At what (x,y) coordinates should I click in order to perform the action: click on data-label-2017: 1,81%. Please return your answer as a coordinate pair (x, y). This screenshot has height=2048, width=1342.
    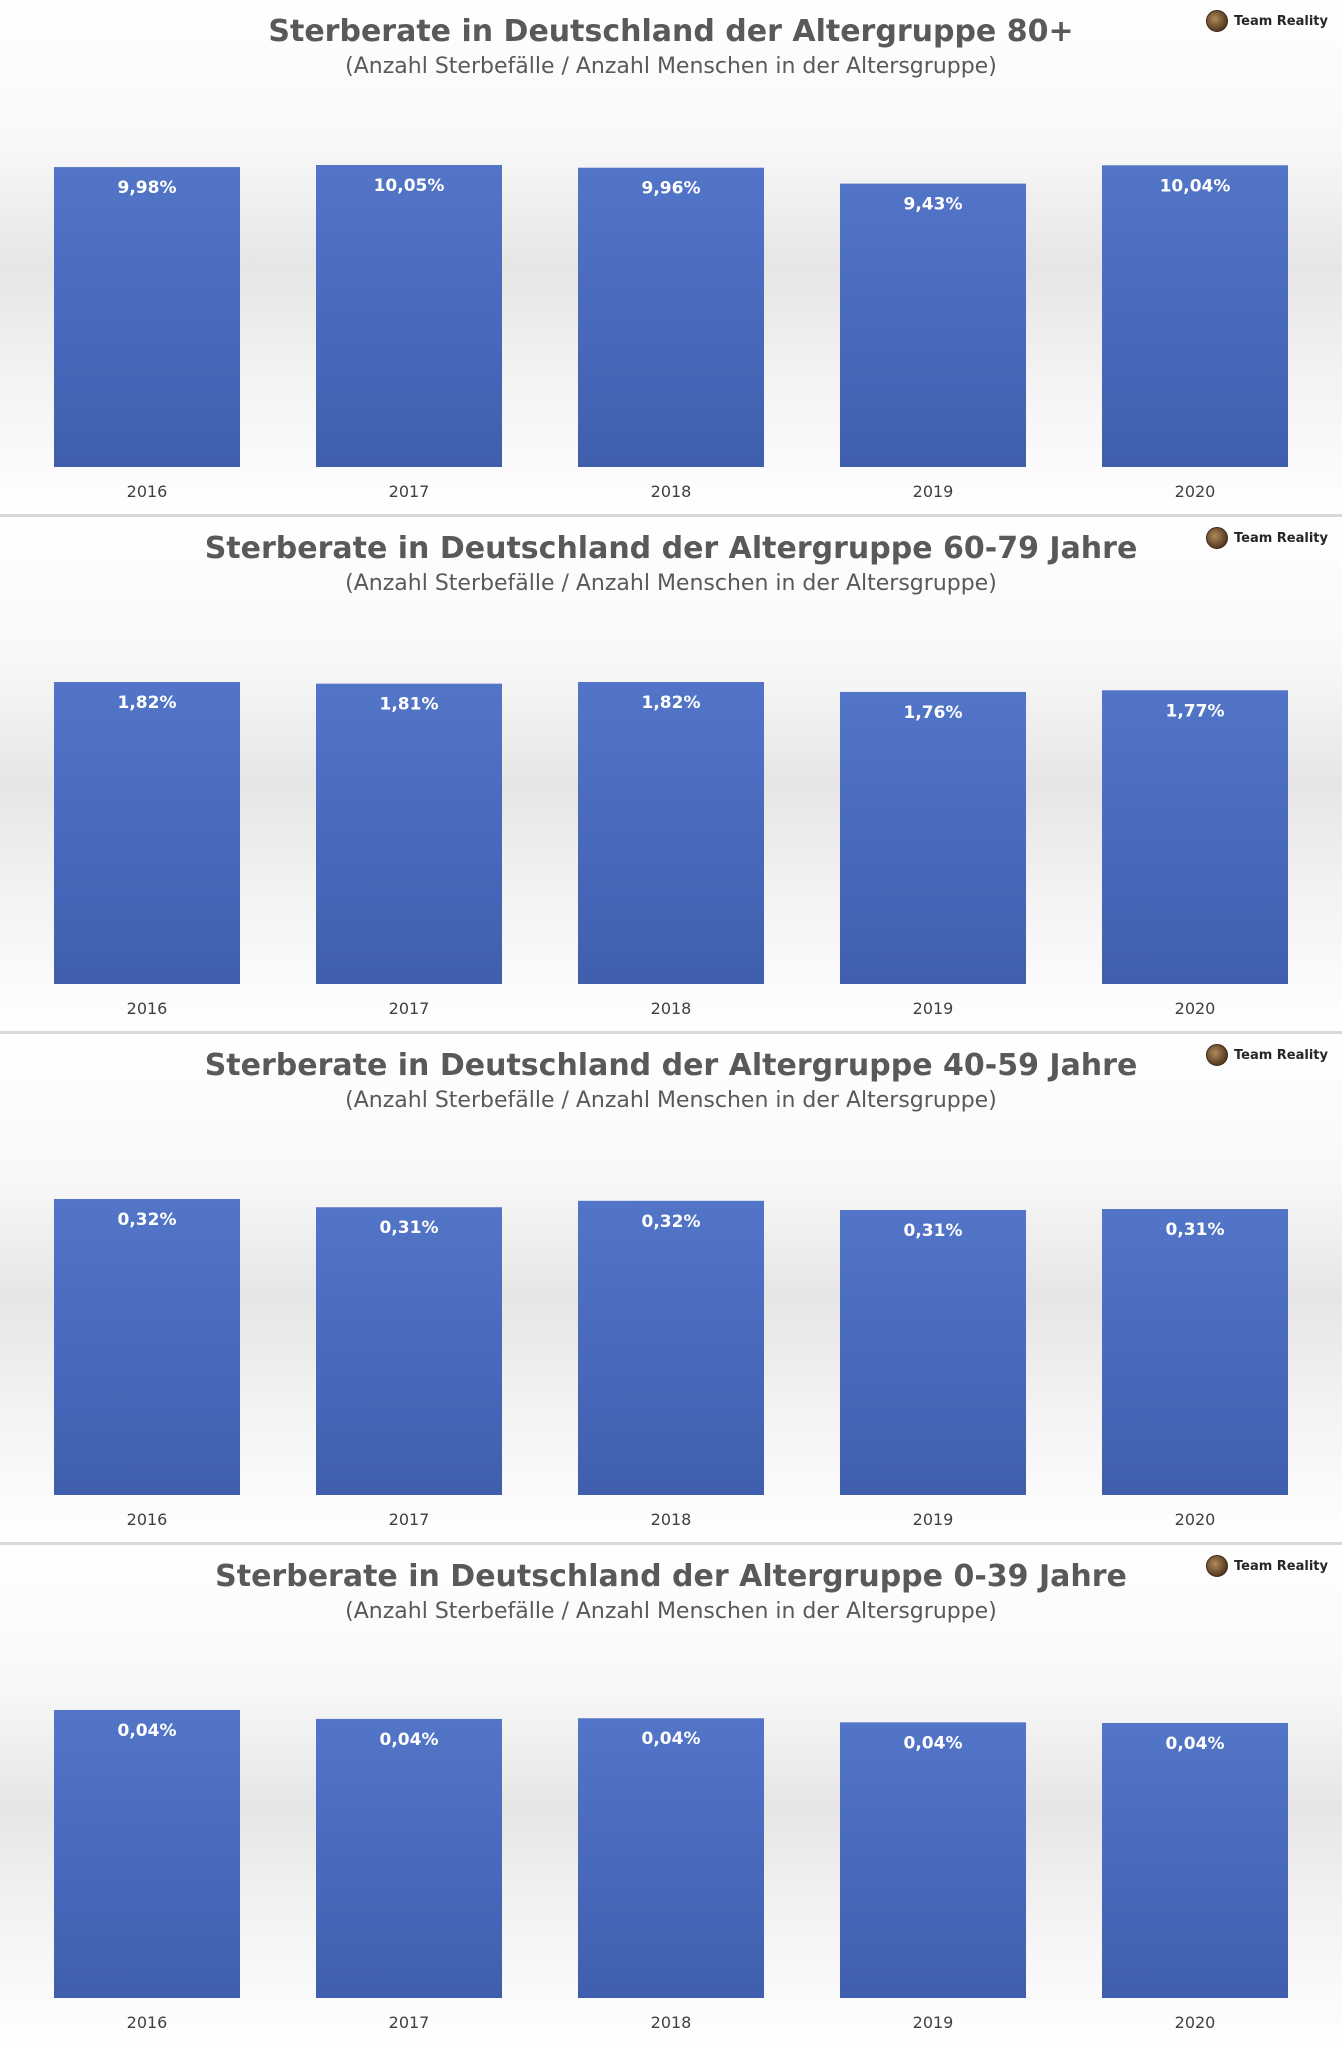
    Looking at the image, I should click on (409, 705).